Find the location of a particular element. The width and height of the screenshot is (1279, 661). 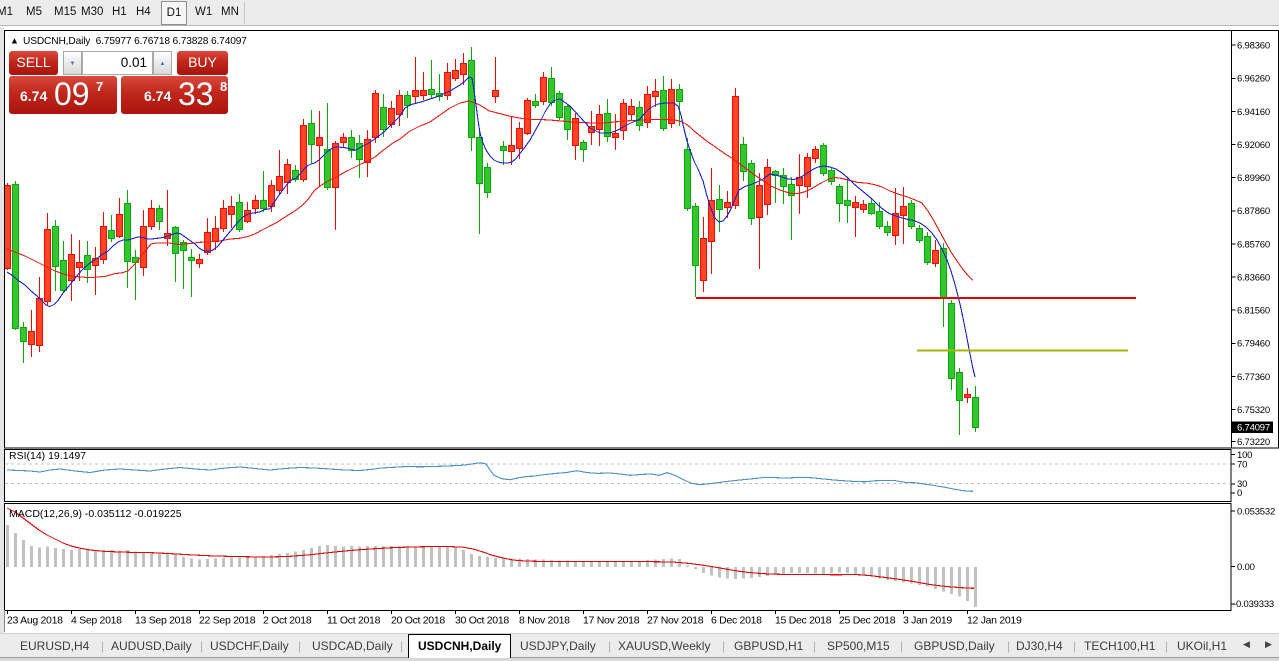

svg-text: 6.94160 is located at coordinates (1253, 112).